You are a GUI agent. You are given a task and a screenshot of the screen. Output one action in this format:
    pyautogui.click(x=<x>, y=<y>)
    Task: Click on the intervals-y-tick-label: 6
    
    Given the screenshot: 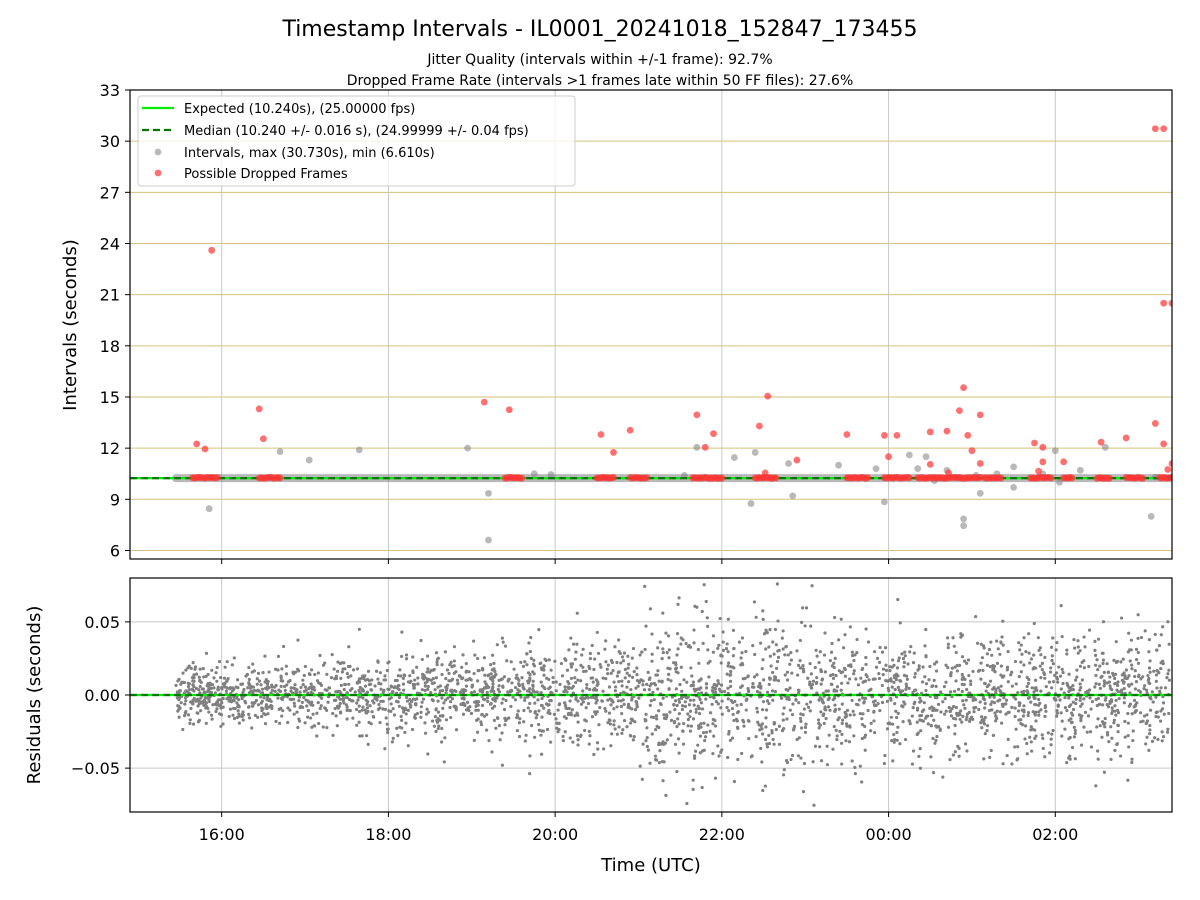 What is the action you would take?
    pyautogui.click(x=115, y=550)
    